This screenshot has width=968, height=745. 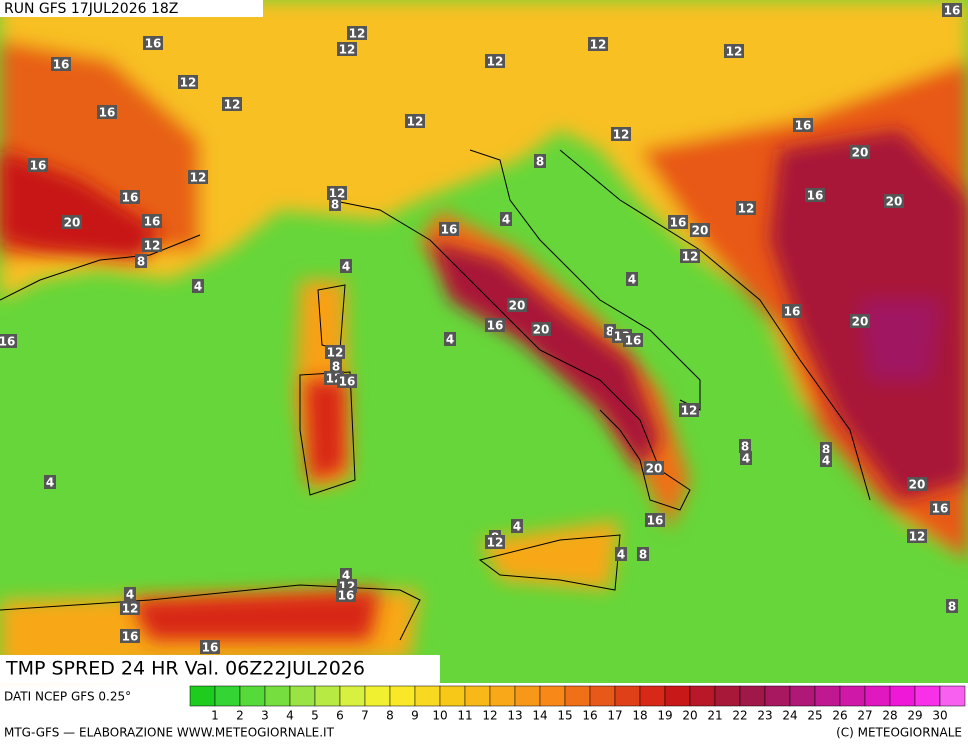 I want to click on colorbar-label: 23, so click(x=764, y=716).